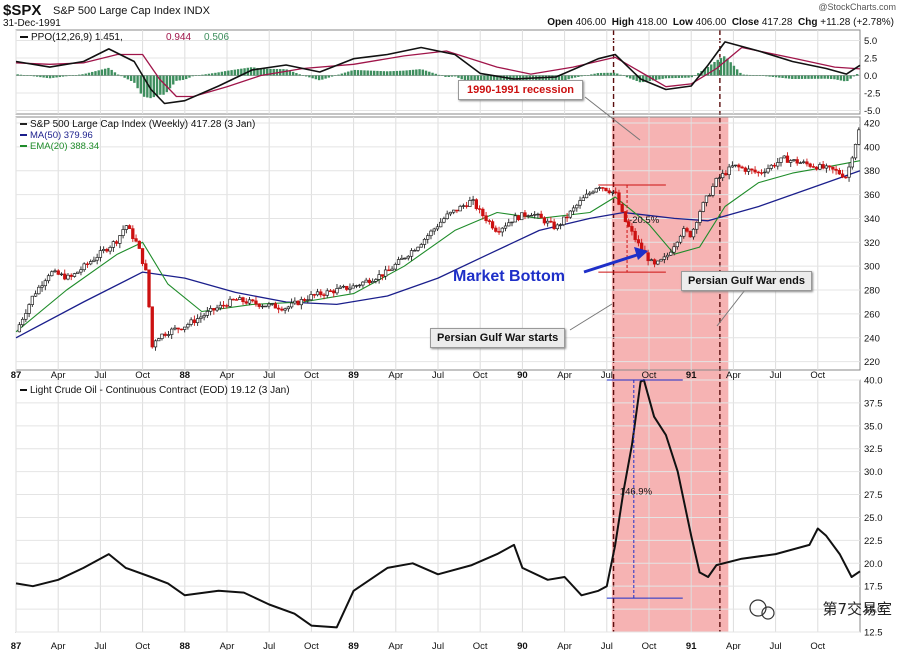 This screenshot has height=650, width=900. What do you see at coordinates (652, 22) in the screenshot?
I see `high-value: 418.00` at bounding box center [652, 22].